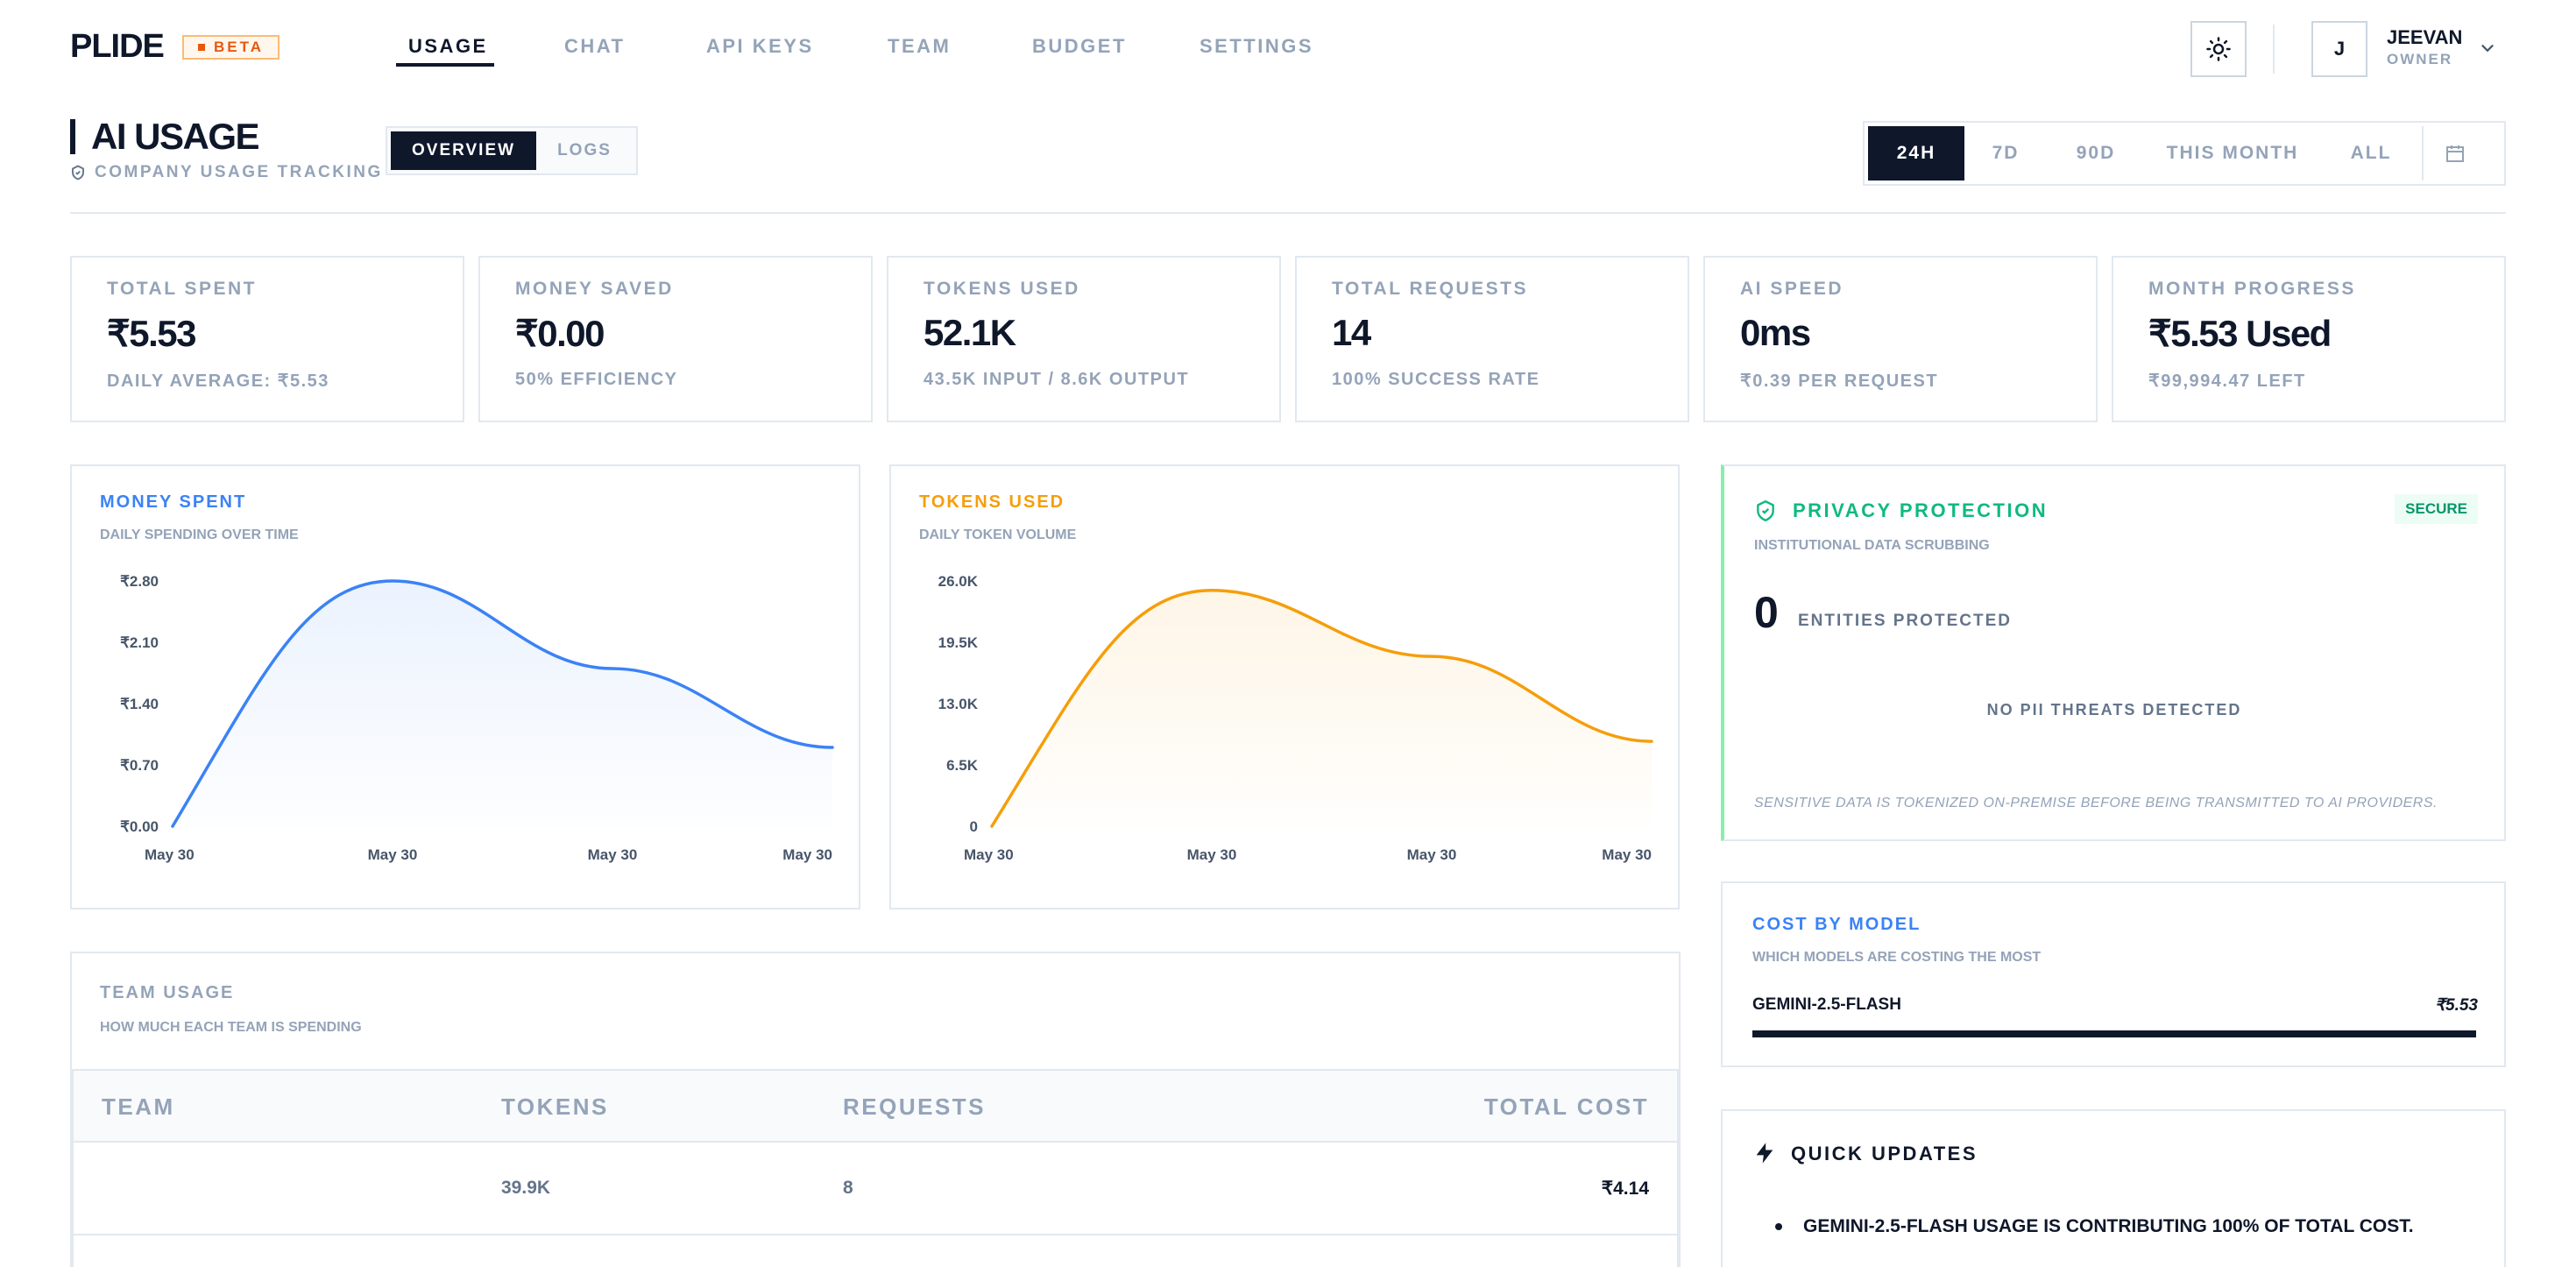 This screenshot has width=2576, height=1267. What do you see at coordinates (1872, 545) in the screenshot?
I see `privacy-subtitle: INSTITUTIONAL DATA SCRUBBING` at bounding box center [1872, 545].